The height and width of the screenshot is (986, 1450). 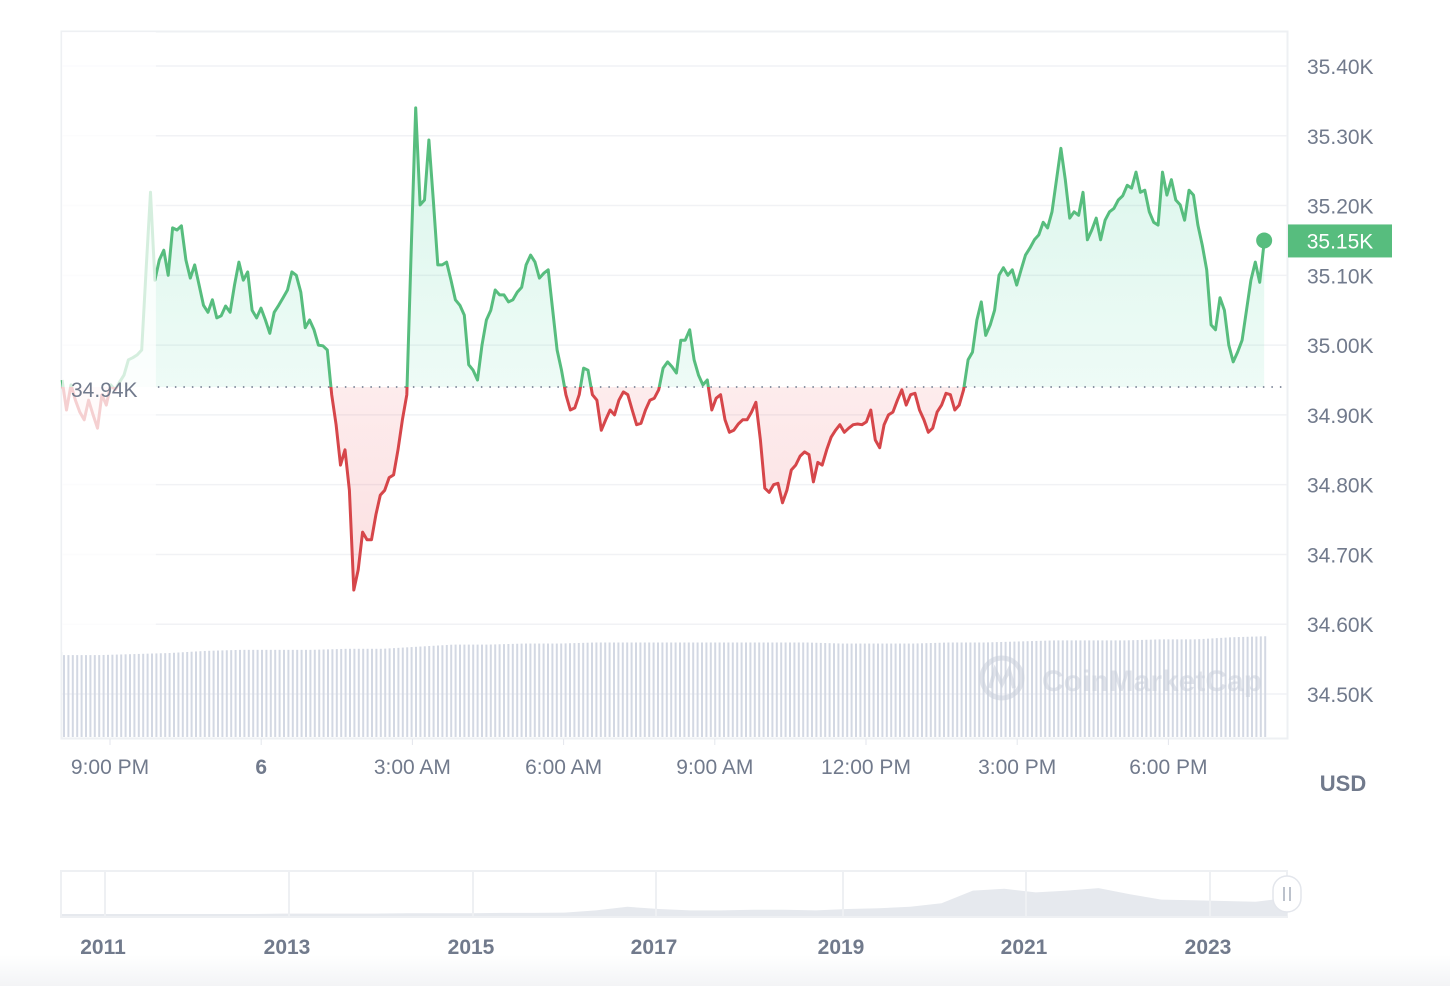 What do you see at coordinates (103, 947) in the screenshot?
I see `navigator-year-label: 2011` at bounding box center [103, 947].